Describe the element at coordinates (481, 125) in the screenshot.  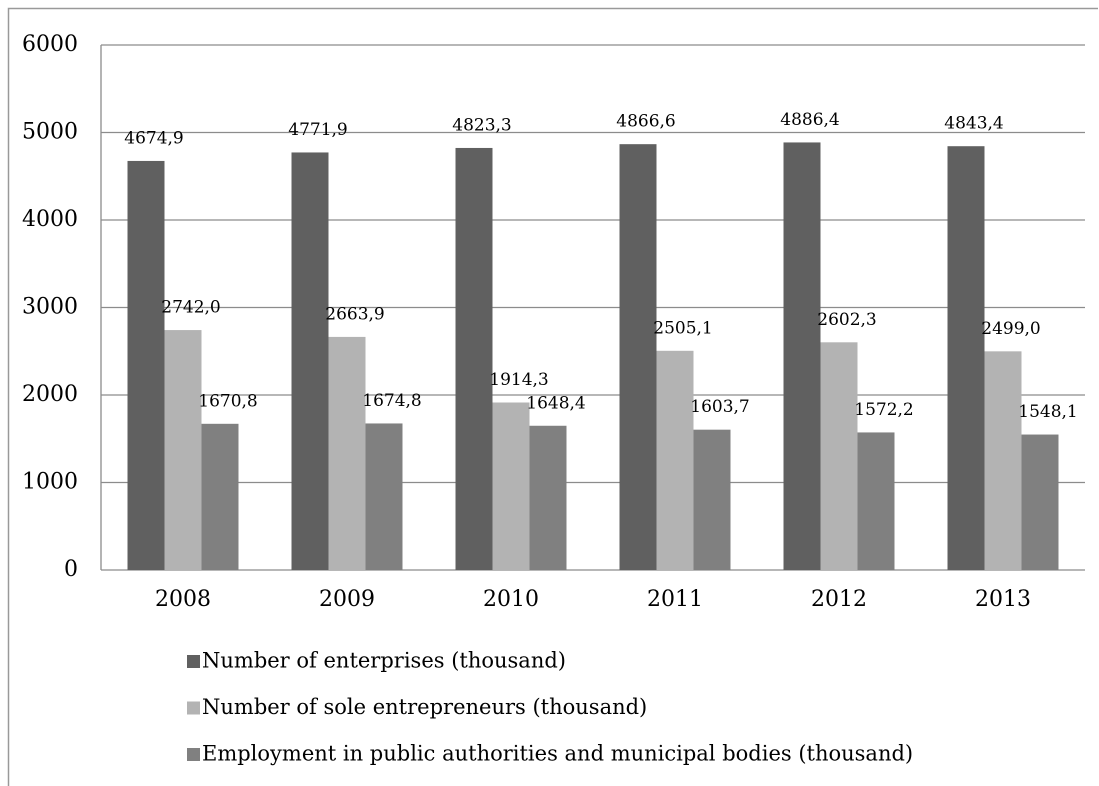
I see `data-label: 4823,3` at that location.